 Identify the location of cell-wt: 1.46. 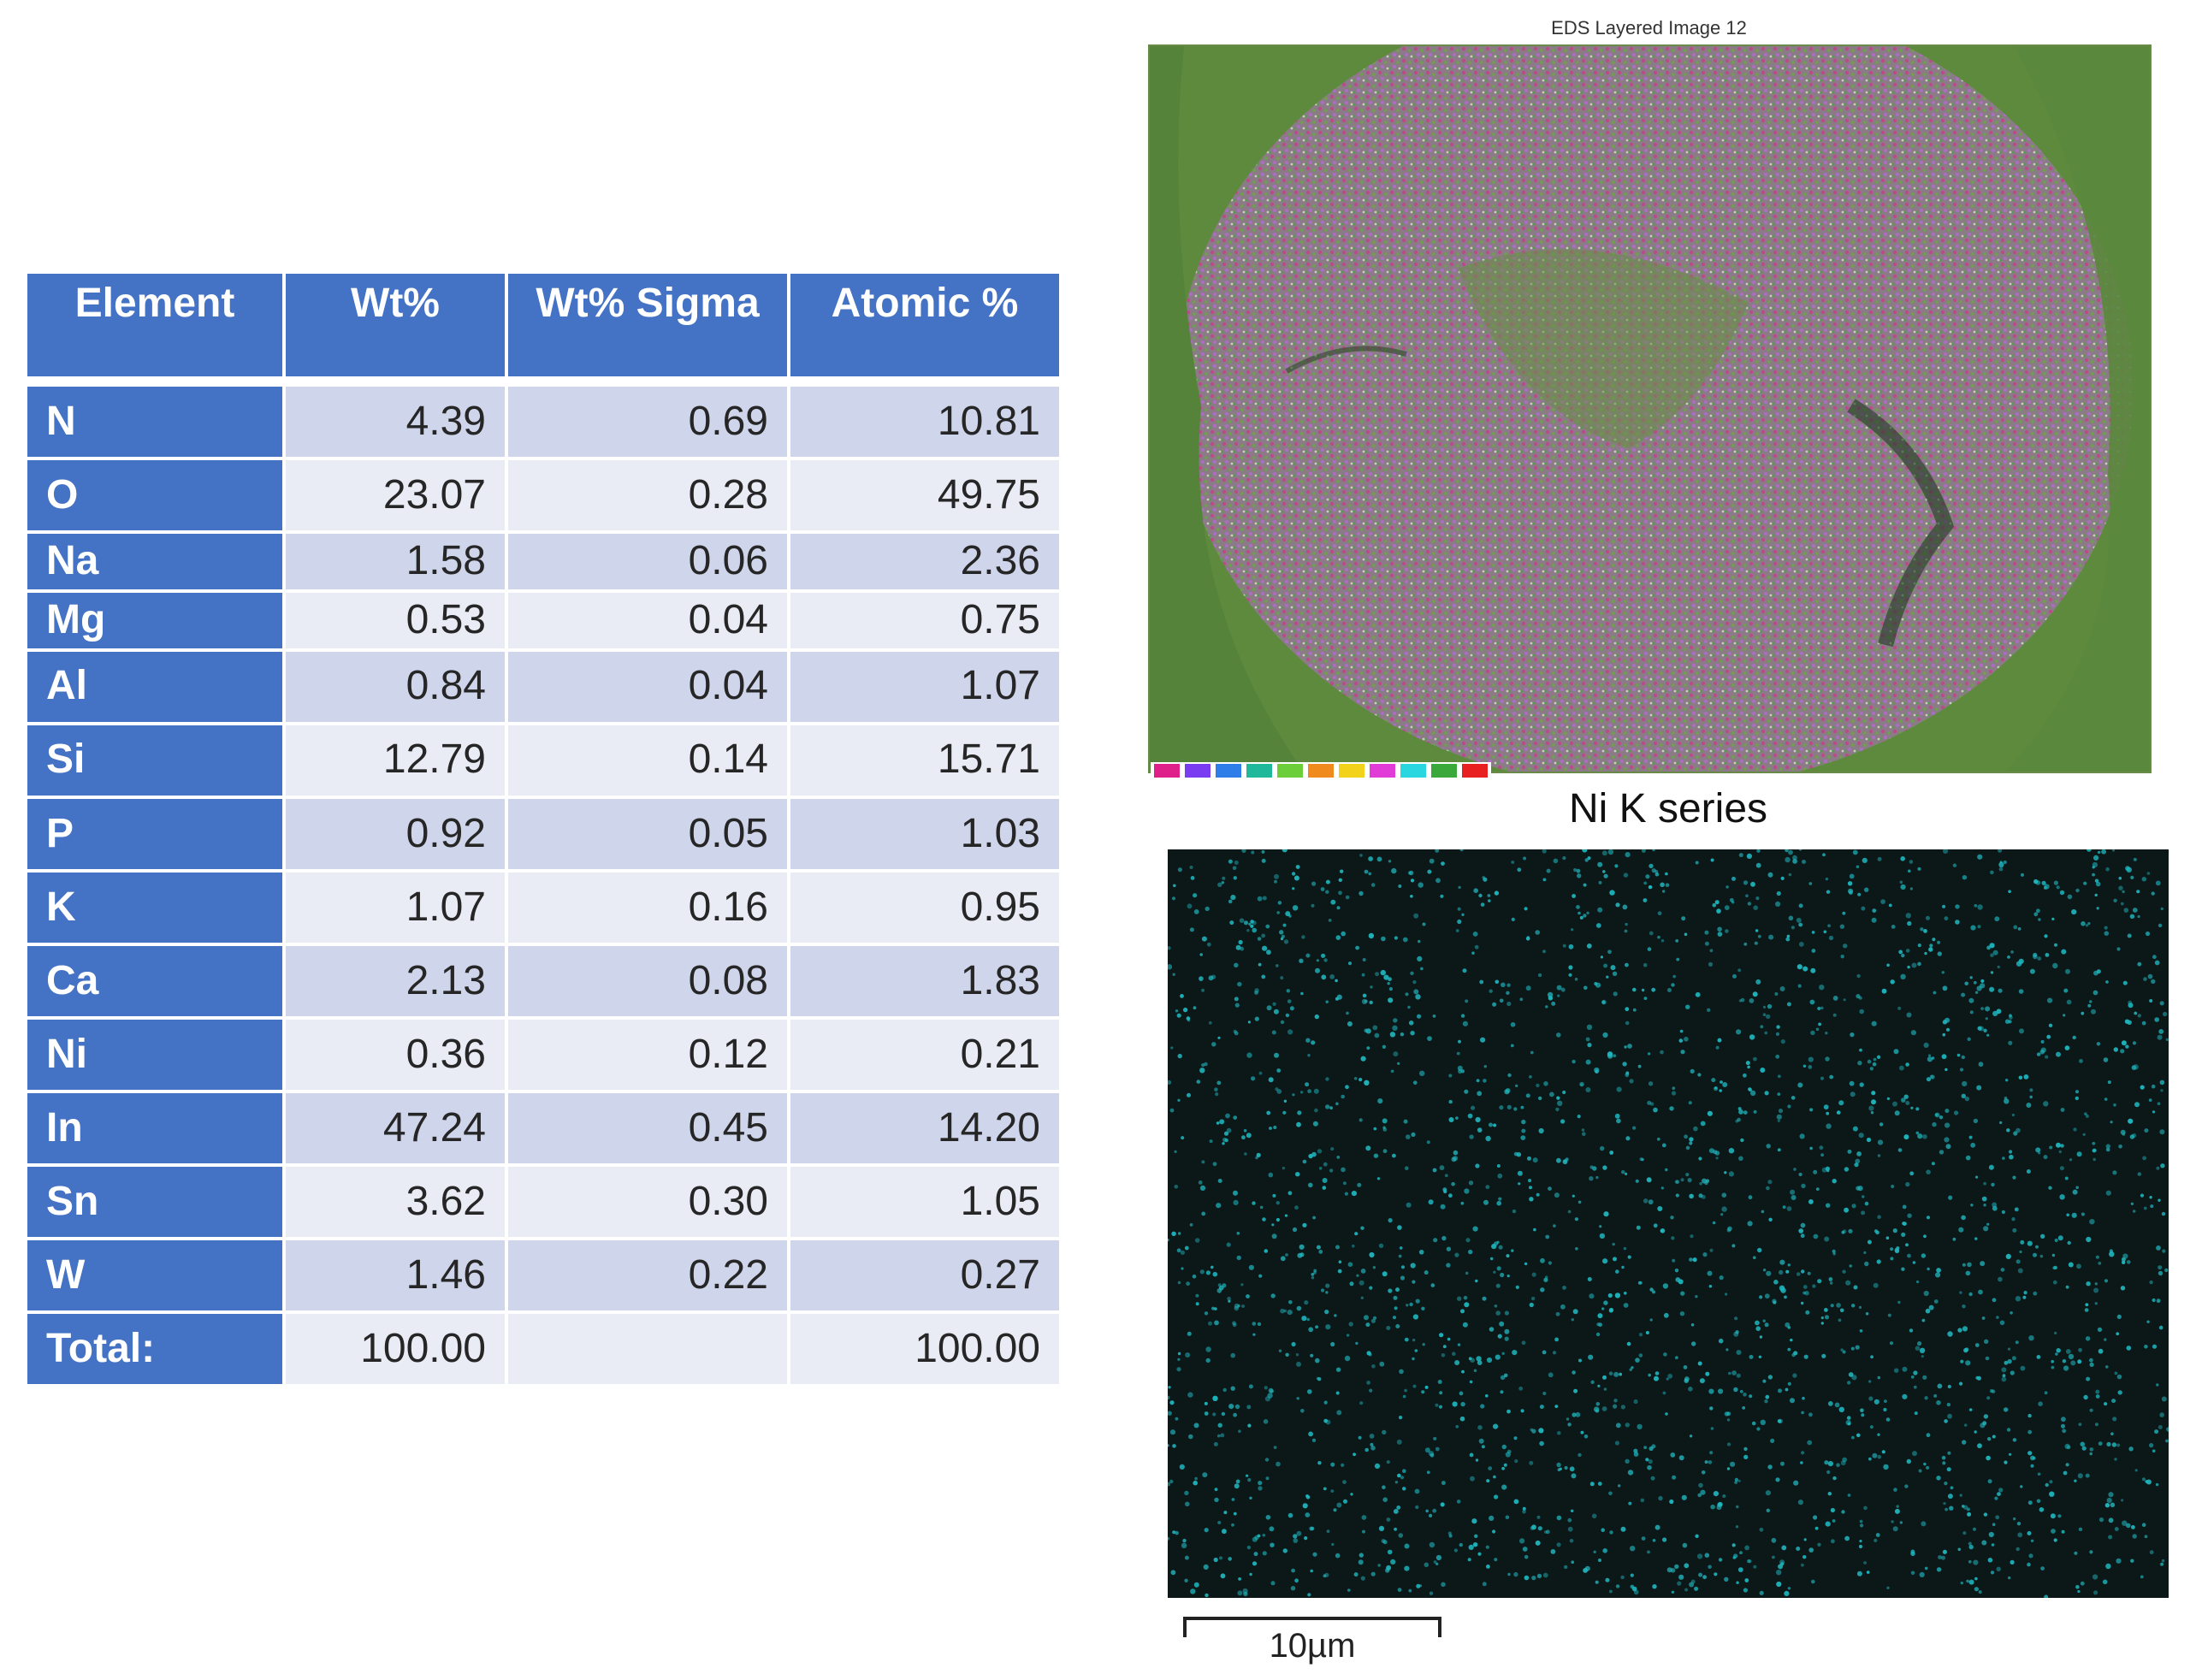
(397, 1277).